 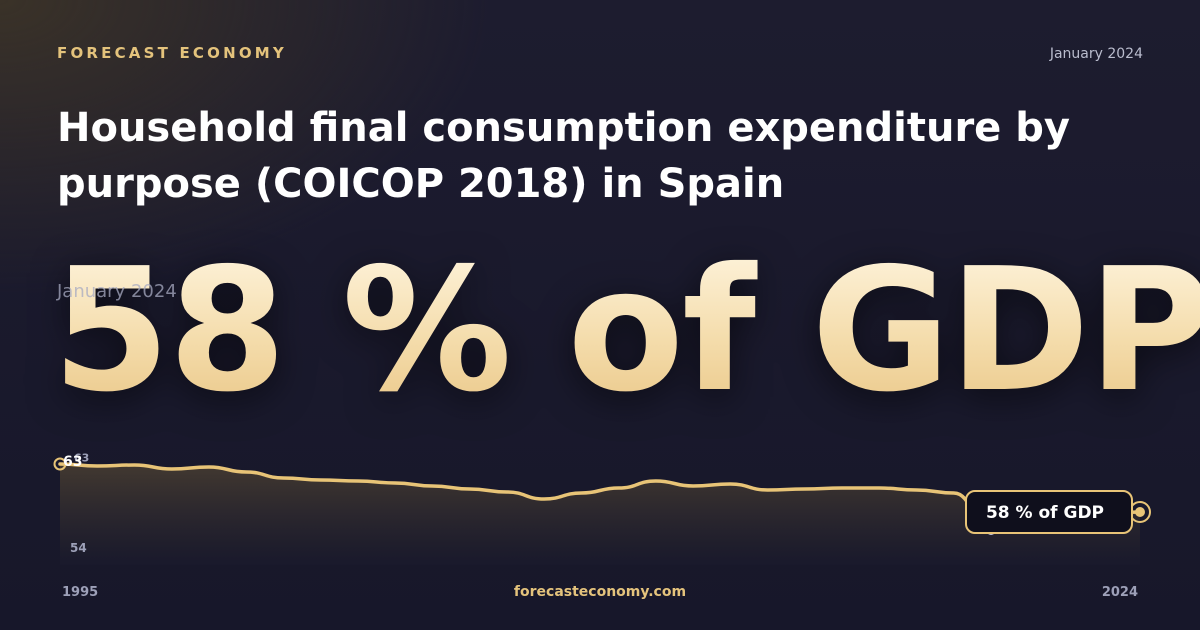 I want to click on y-bottom-label: 54, so click(x=78, y=548).